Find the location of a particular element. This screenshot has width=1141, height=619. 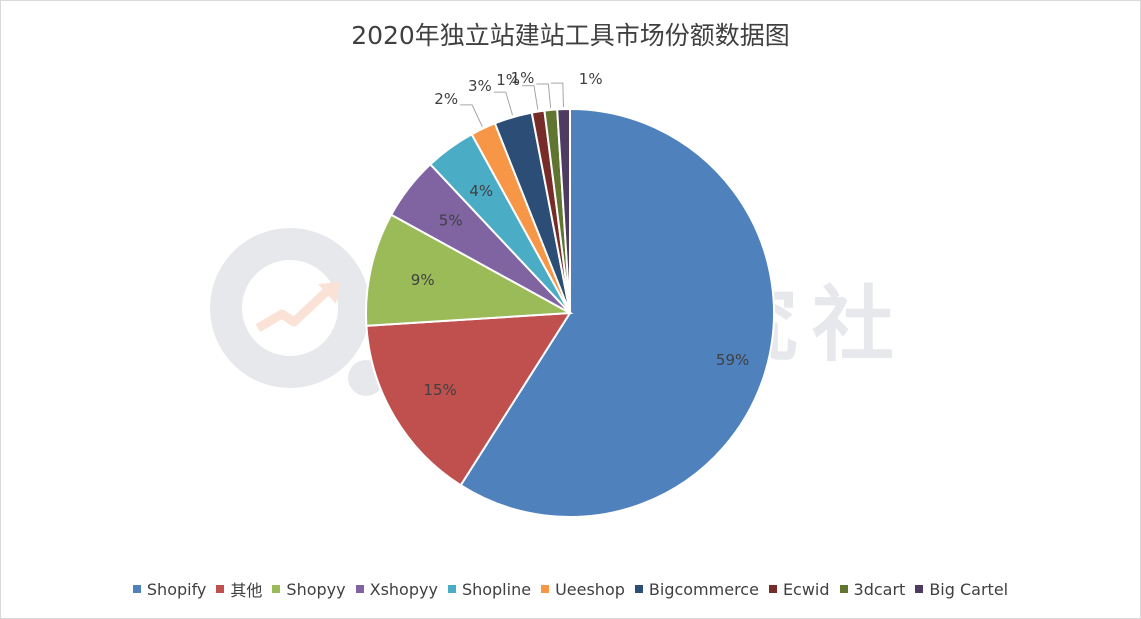

legend-item-shopline: Shopline is located at coordinates (489, 589).